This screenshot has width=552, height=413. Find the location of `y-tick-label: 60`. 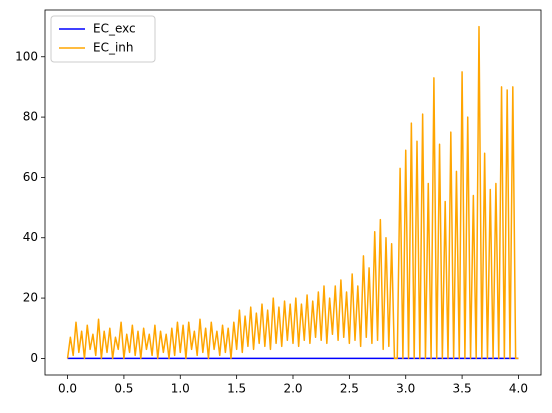

y-tick-label: 60 is located at coordinates (30, 177).